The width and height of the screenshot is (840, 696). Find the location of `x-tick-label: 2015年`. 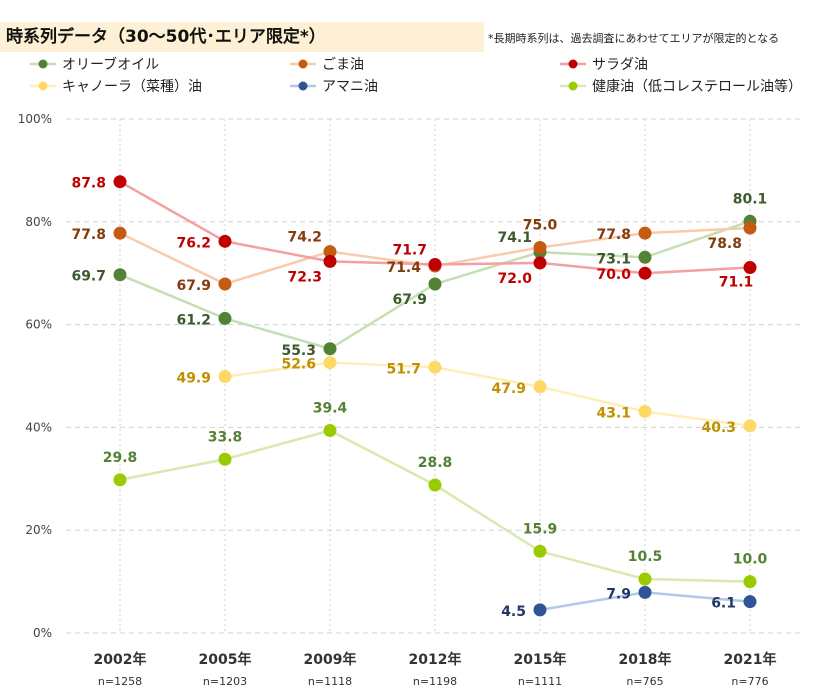

x-tick-label: 2015年 is located at coordinates (540, 659).